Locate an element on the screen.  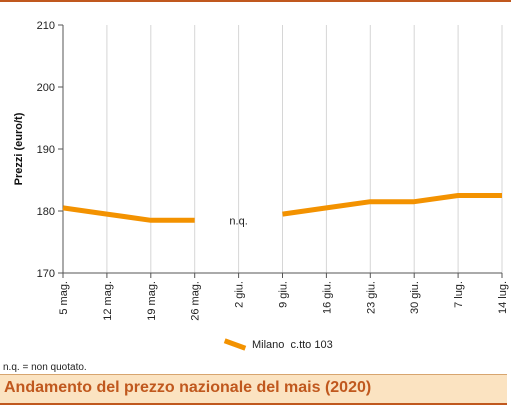
y-tick-label: 210 is located at coordinates (46, 26).